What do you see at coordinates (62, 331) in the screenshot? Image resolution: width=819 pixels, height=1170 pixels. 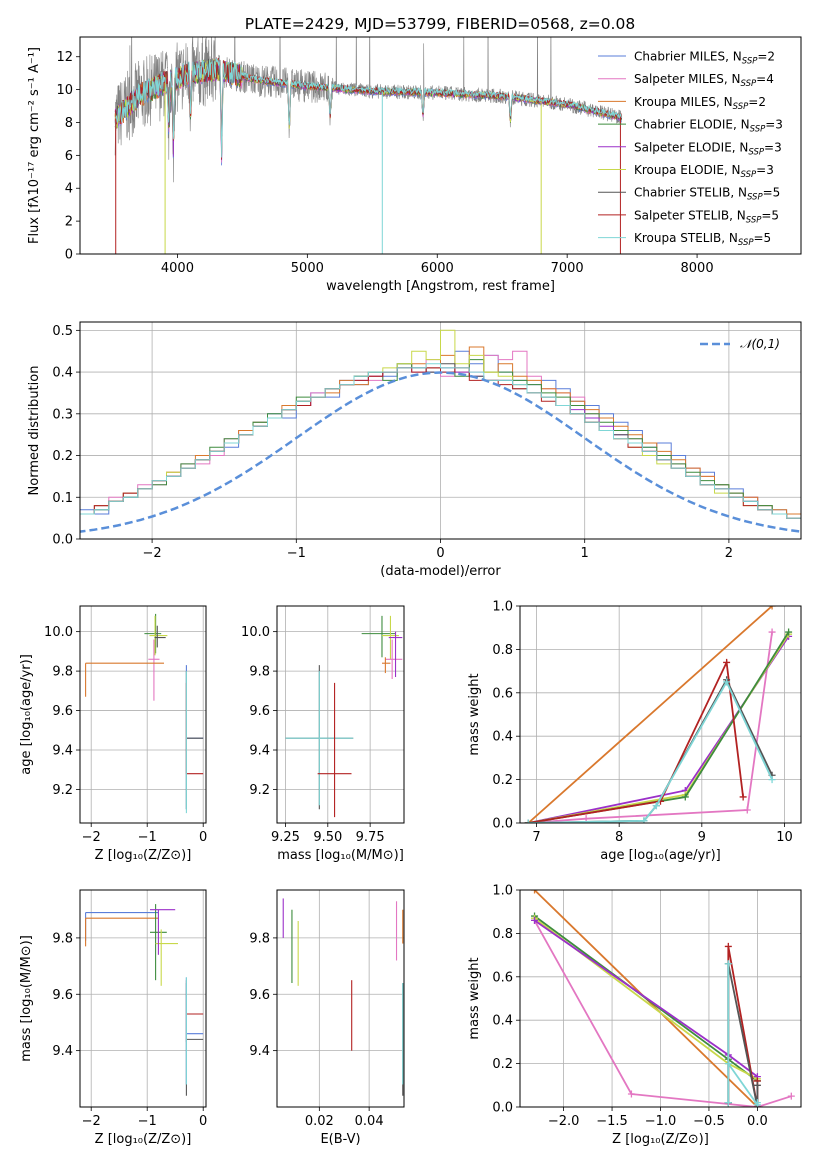 I see `y-tick-label: 0.5` at bounding box center [62, 331].